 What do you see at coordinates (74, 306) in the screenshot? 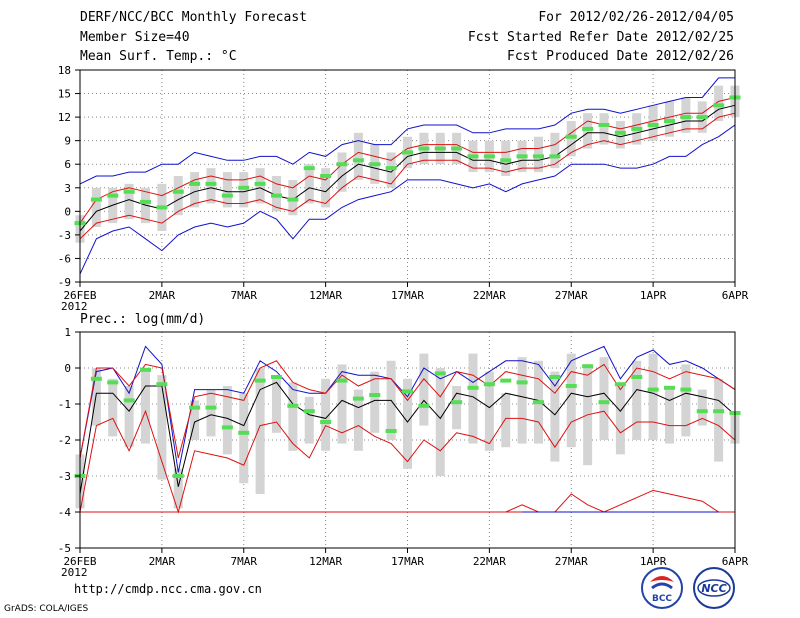
I see `x-tick-year-label: 2012` at bounding box center [74, 306].